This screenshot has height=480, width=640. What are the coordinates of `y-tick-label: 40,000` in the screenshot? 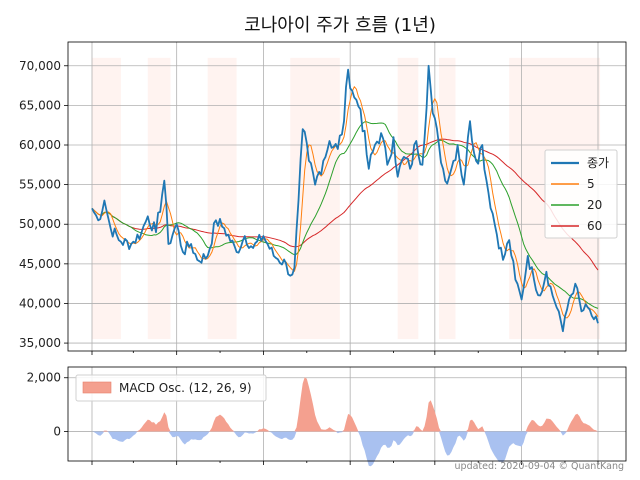 It's located at (40, 303).